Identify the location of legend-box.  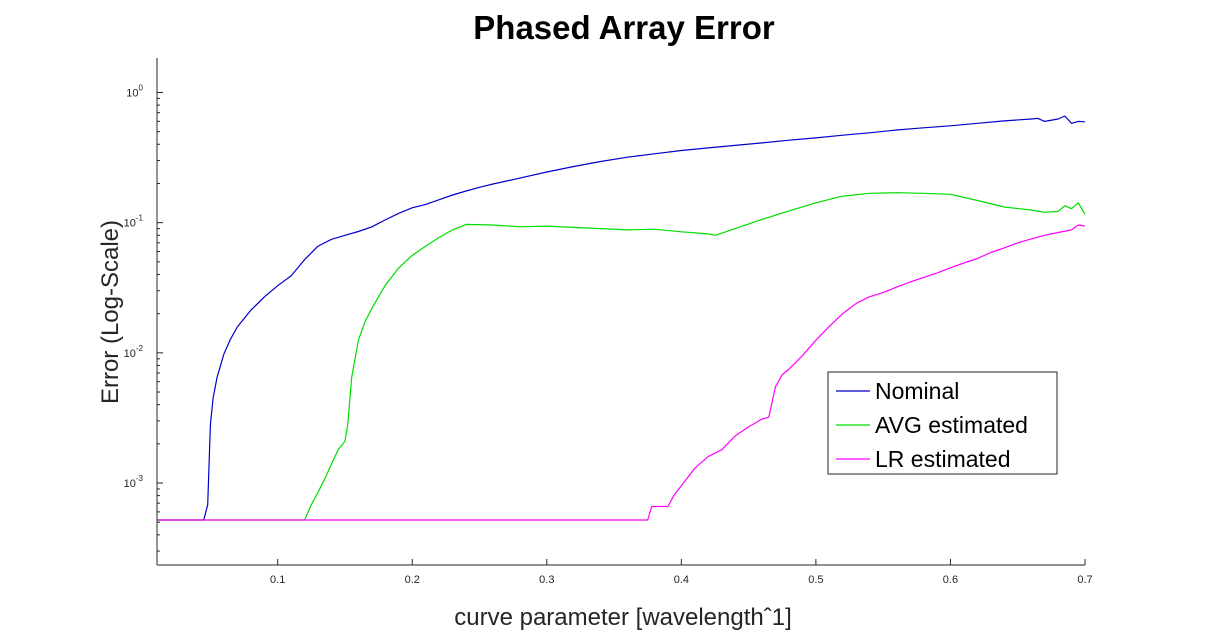
(942, 423).